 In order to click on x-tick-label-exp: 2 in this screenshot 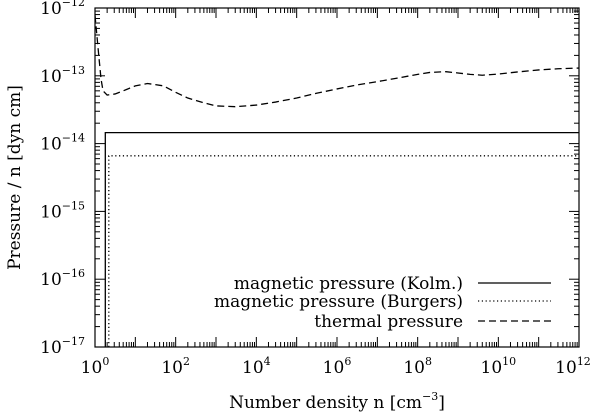, I will do `click(186, 361)`.